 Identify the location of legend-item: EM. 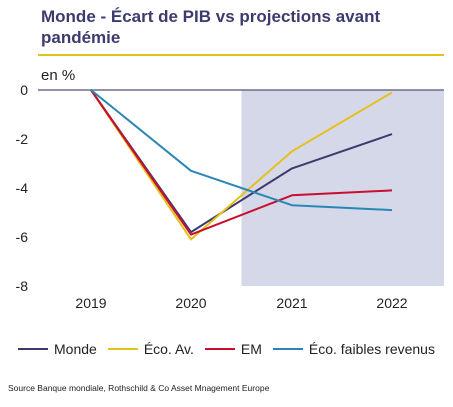
(233, 349).